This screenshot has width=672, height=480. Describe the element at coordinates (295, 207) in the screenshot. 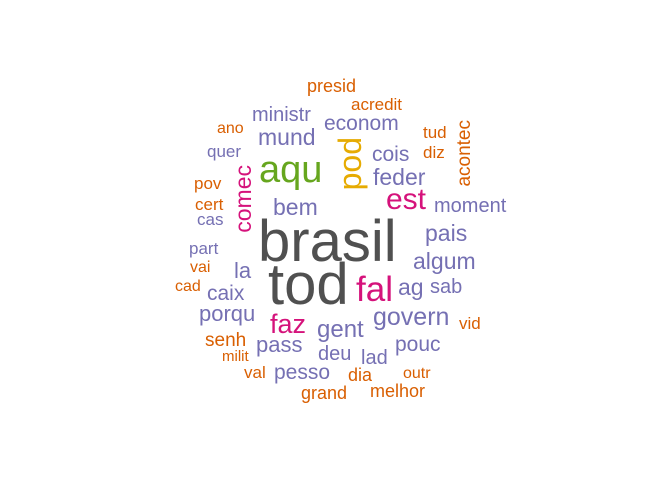

I see `word-bem: bem` at that location.